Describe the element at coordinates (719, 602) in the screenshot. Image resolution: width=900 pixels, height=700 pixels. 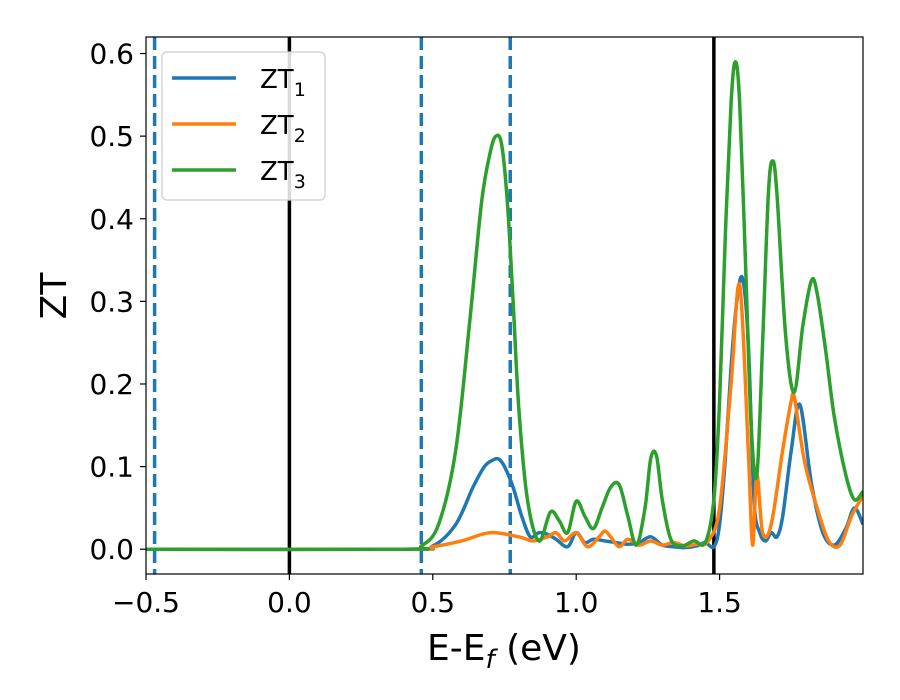
I see `x-tick-label: 1.5` at that location.